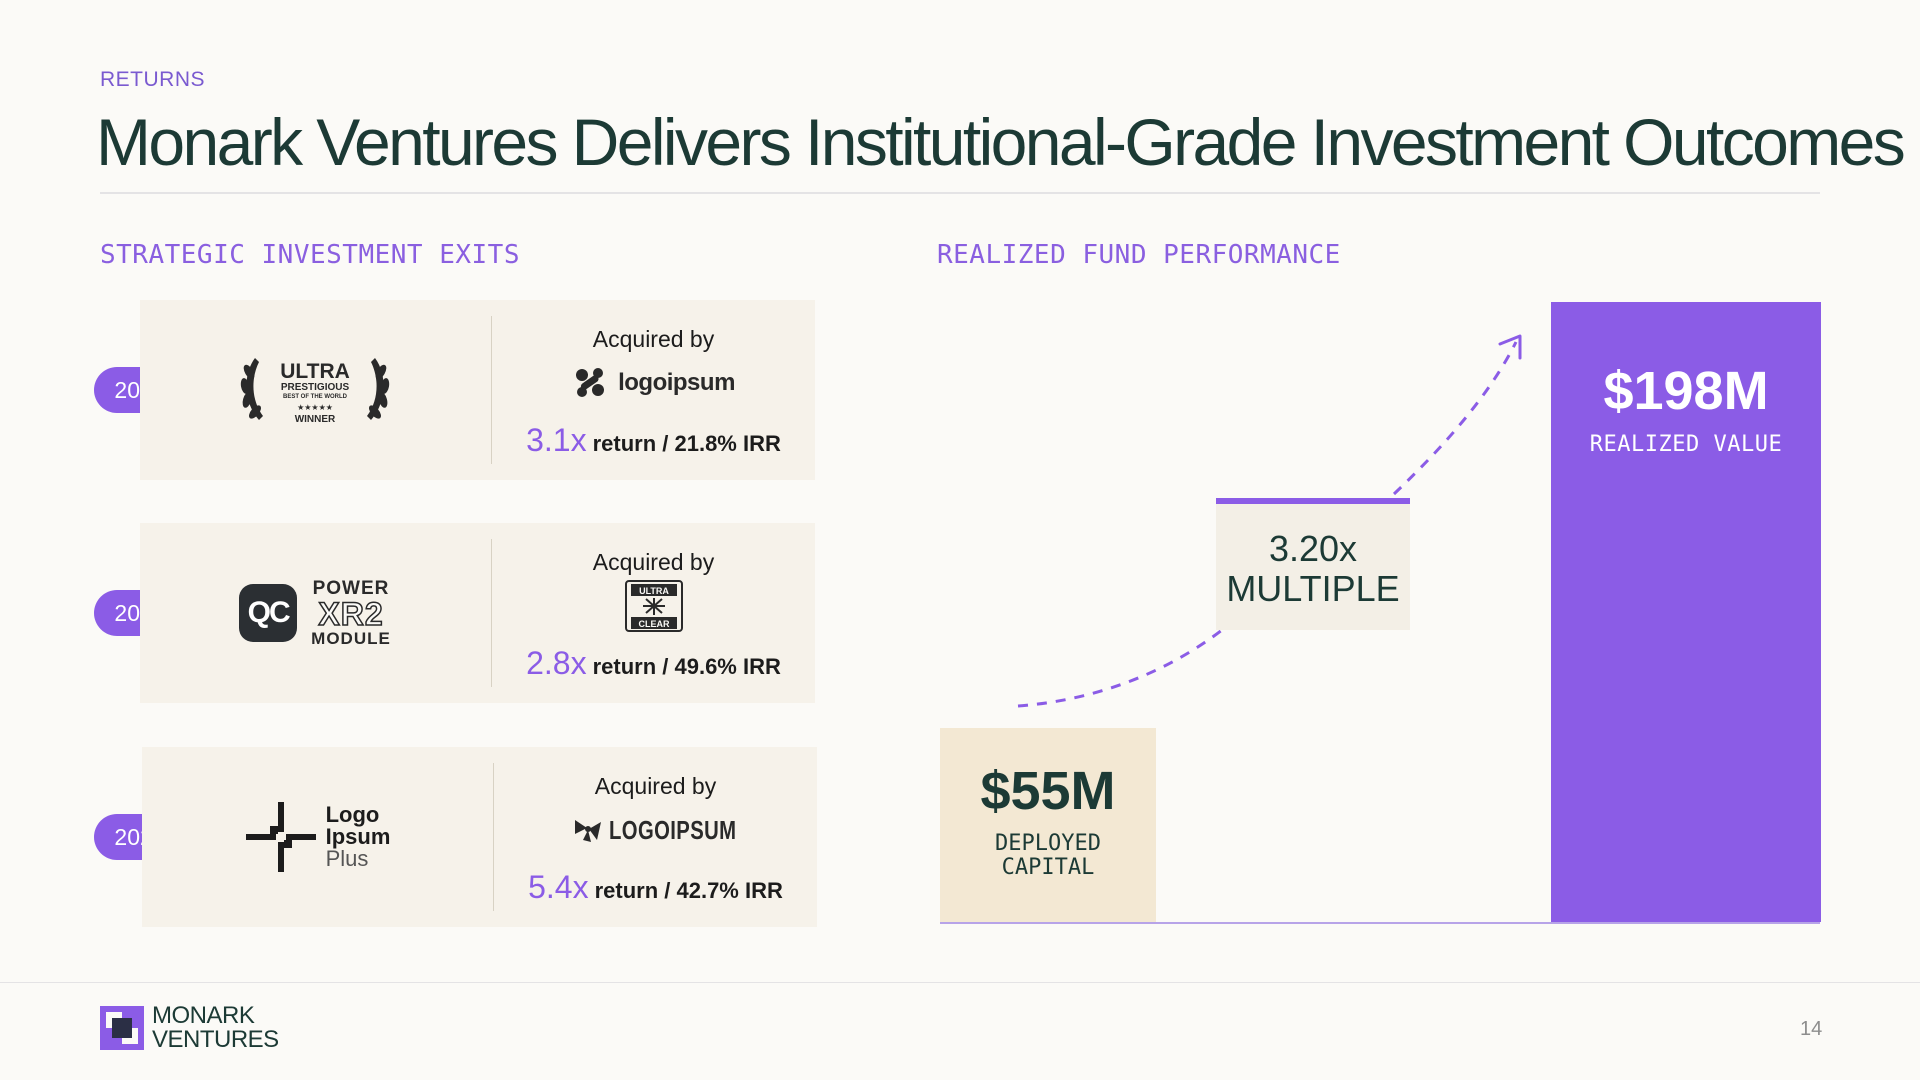 The height and width of the screenshot is (1080, 1920). I want to click on exits-section-label: STRATEGIC INVESTMENT EXITS, so click(310, 255).